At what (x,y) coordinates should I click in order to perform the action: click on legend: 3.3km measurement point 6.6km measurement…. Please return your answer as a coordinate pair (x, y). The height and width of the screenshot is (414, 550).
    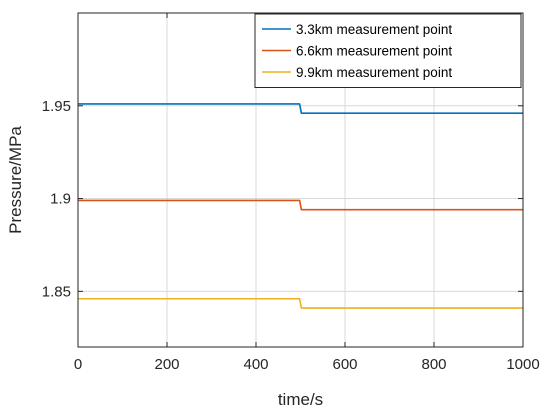
    Looking at the image, I should click on (388, 50).